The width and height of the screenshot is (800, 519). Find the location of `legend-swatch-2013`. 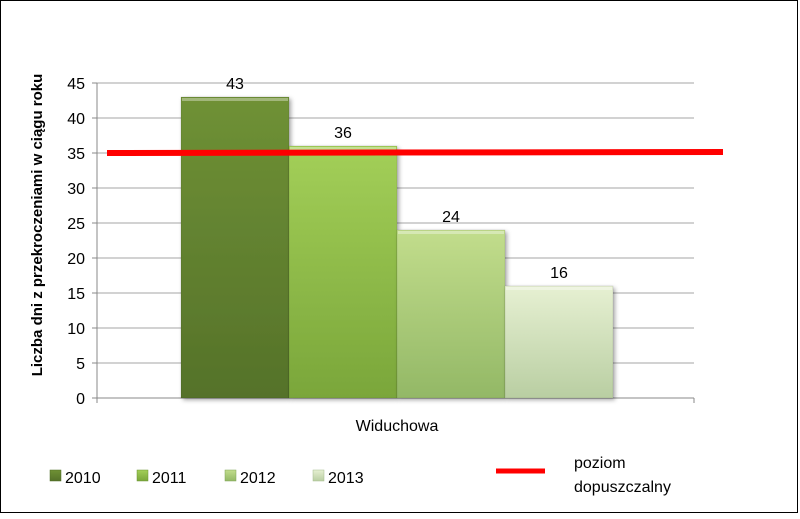

legend-swatch-2013 is located at coordinates (318, 475).